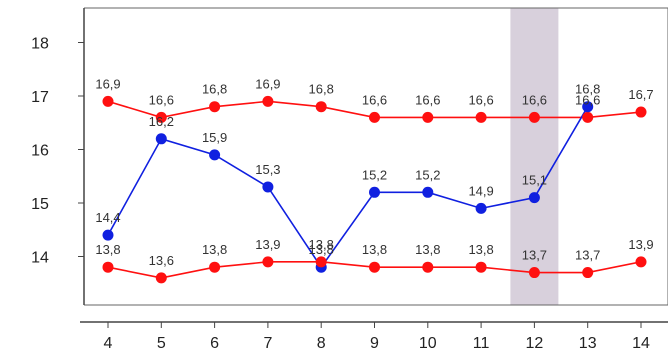  I want to click on y-tick-label: 14, so click(40, 258).